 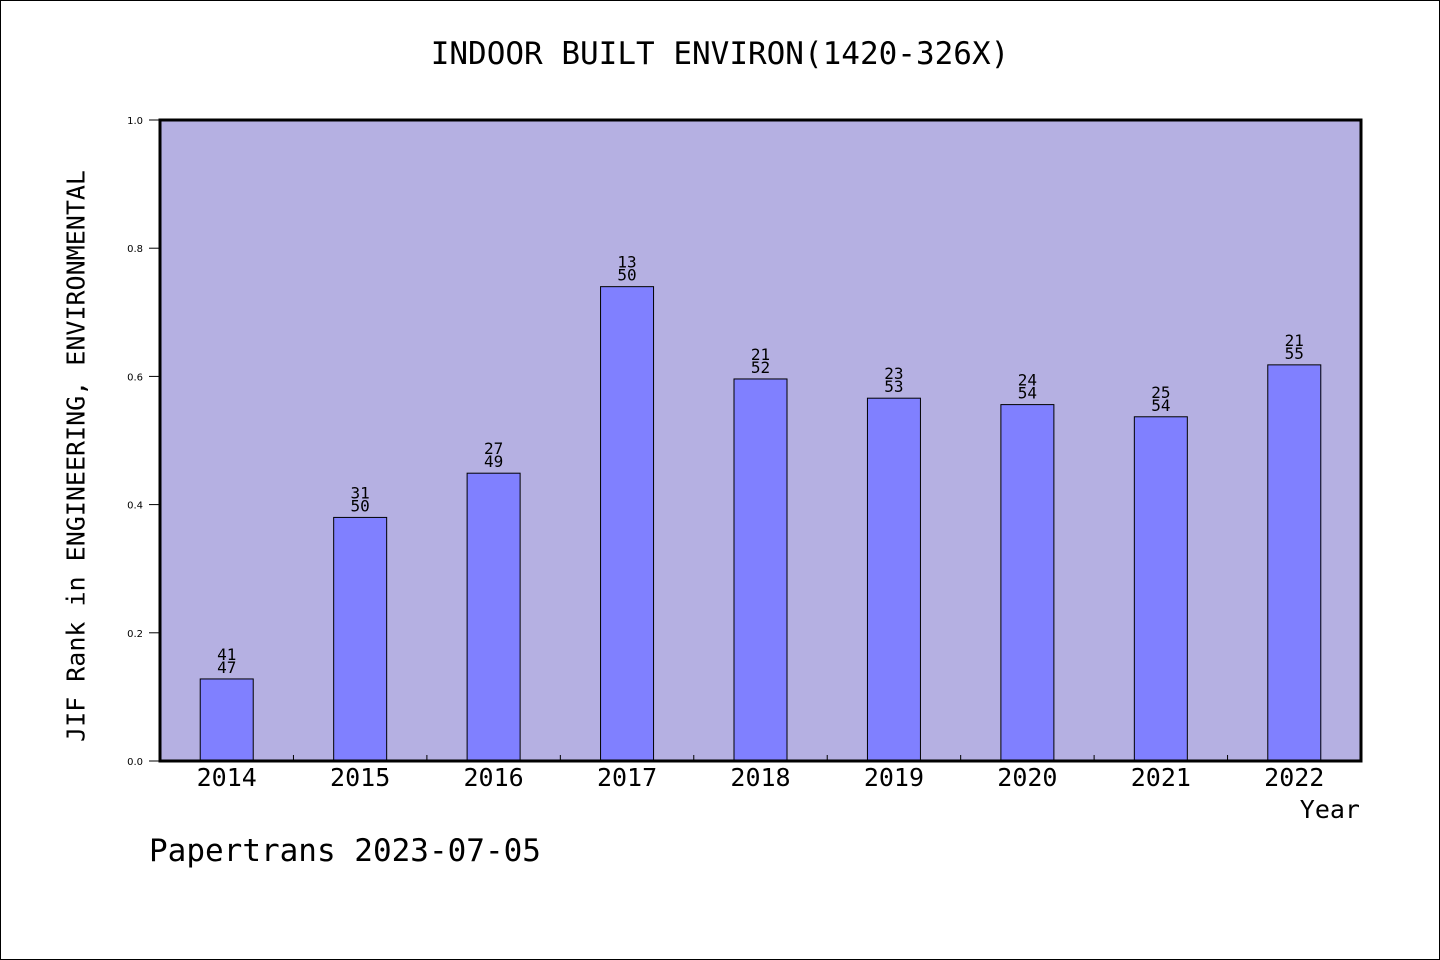 What do you see at coordinates (1027, 777) in the screenshot?
I see `x-tick-label-2020: 2020` at bounding box center [1027, 777].